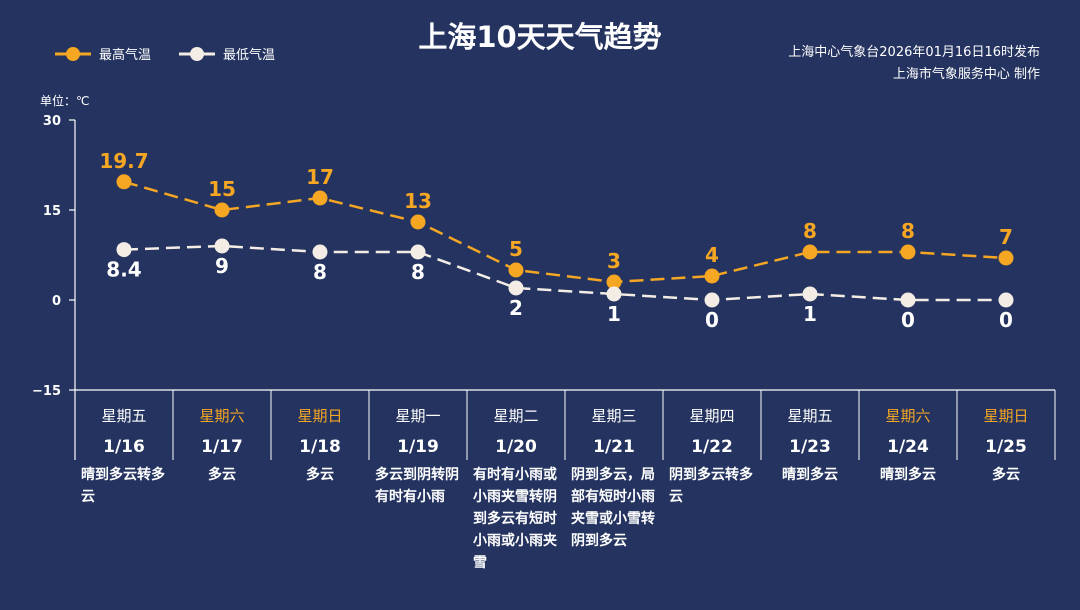 The image size is (1080, 610). I want to click on legend-low: 最低气温, so click(227, 53).